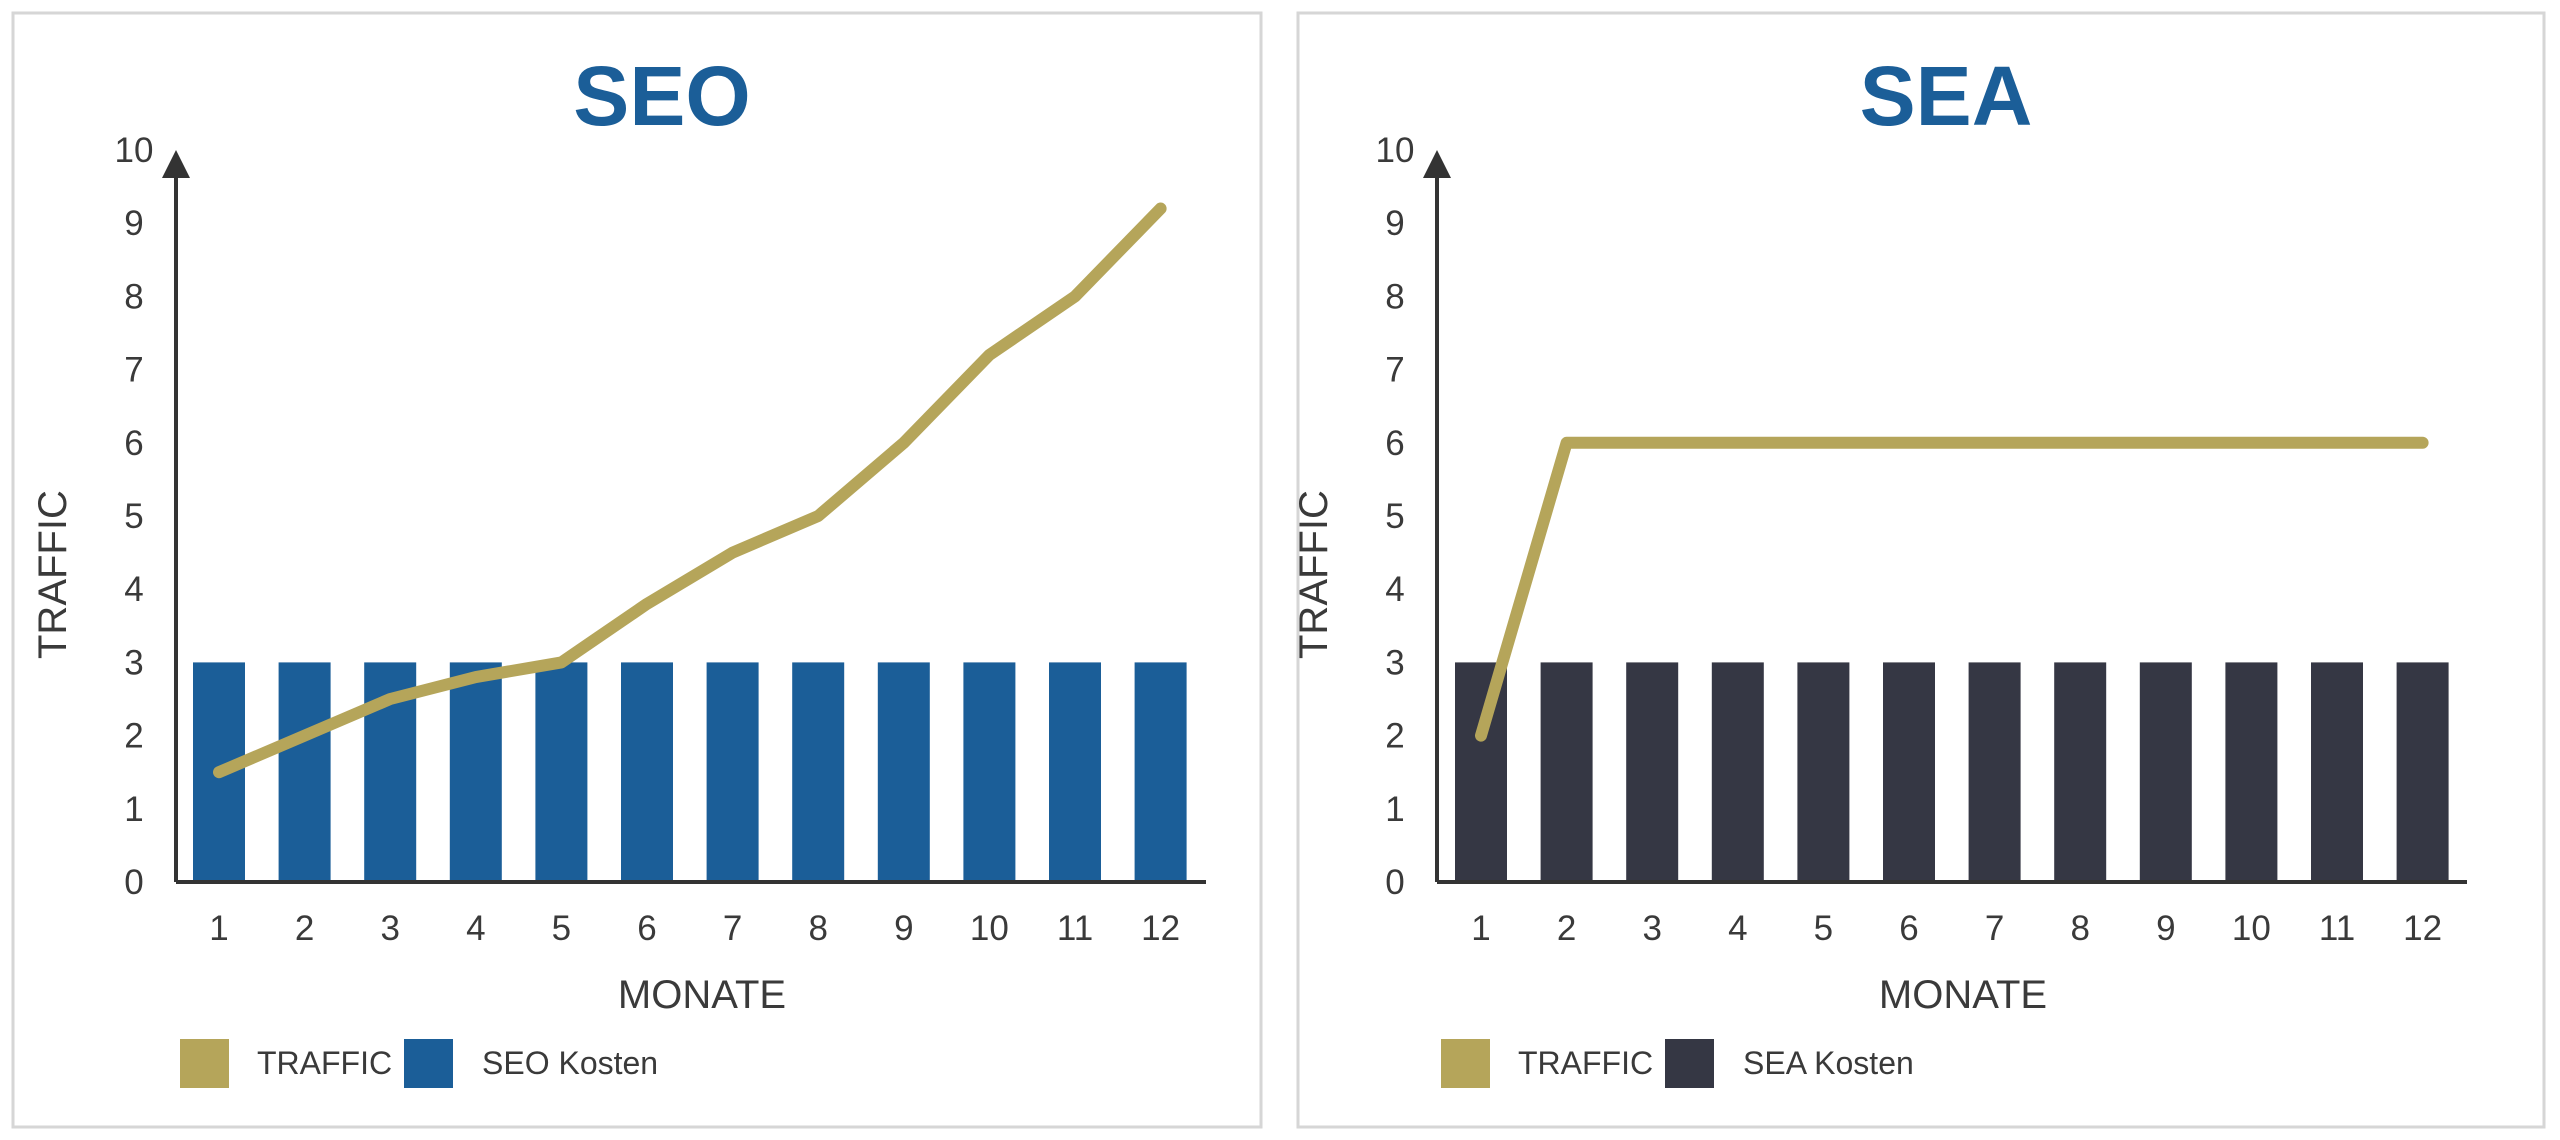  Describe the element at coordinates (204, 1063) in the screenshot. I see `seo-legend-traffic-swatch` at that location.